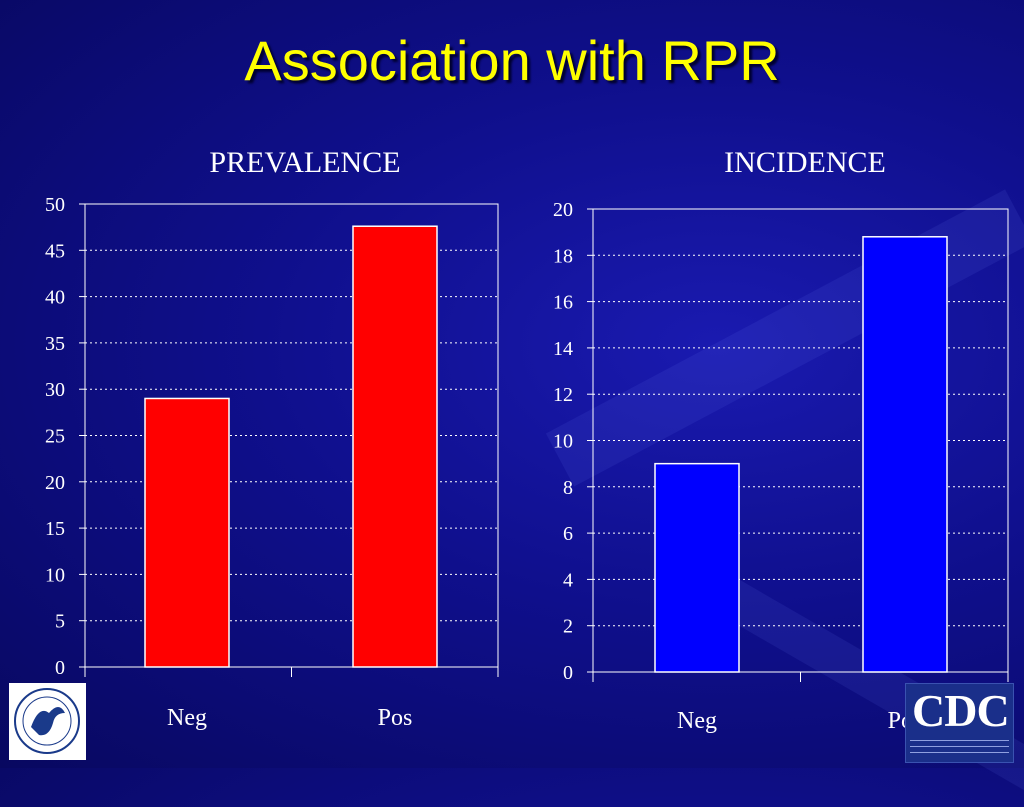  I want to click on incidence-chart-title: INCIDENCE, so click(805, 162).